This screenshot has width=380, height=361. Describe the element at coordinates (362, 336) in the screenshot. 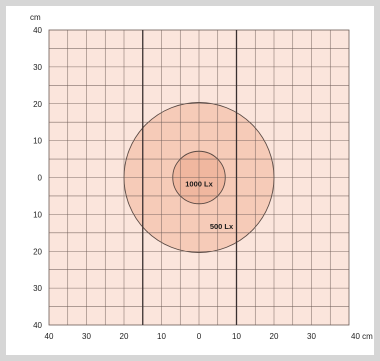

I see `x-tick-label: 40 cm` at that location.